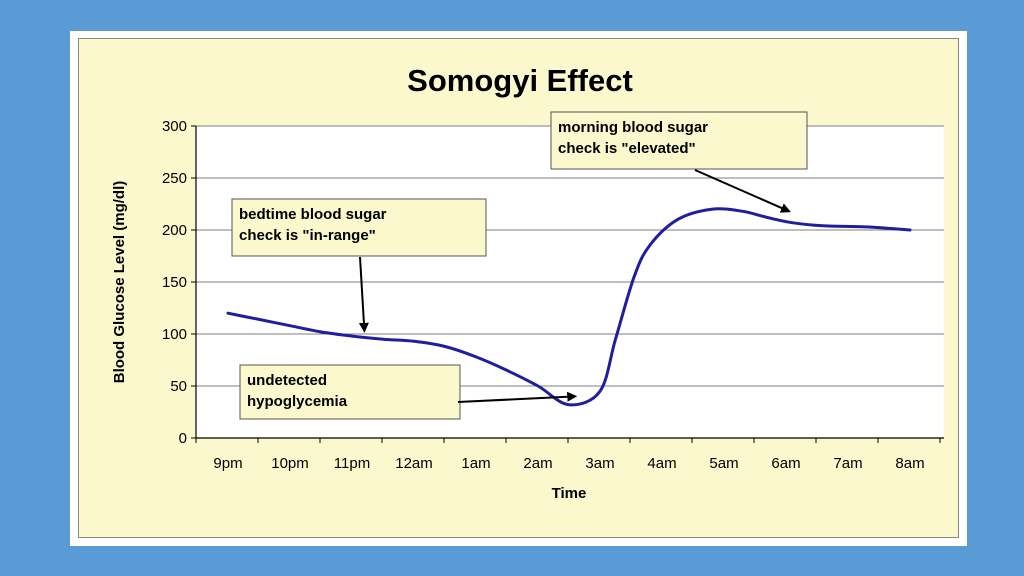  Describe the element at coordinates (174, 126) in the screenshot. I see `y-tick-label: 300` at that location.